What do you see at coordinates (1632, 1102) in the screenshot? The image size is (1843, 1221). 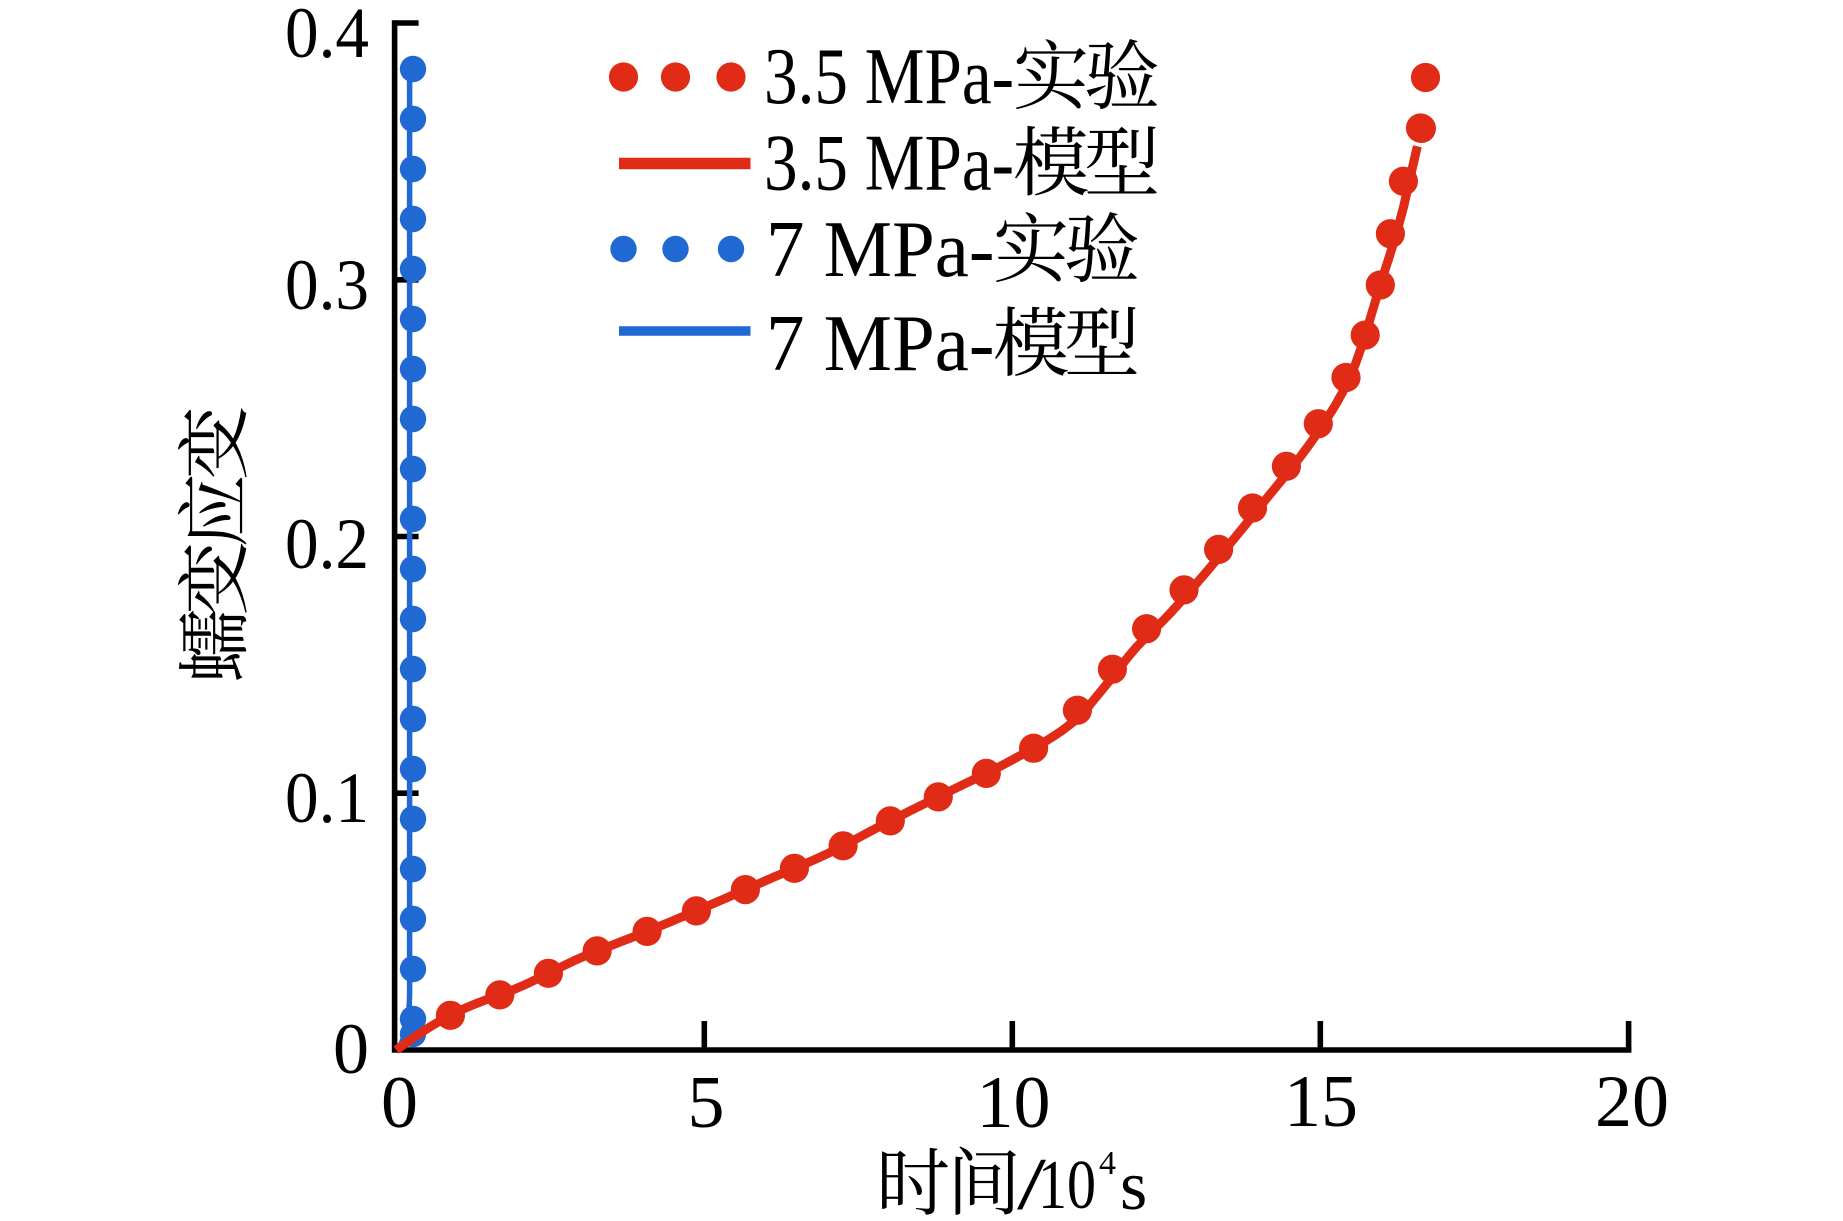 I see `svg-text: 20` at bounding box center [1632, 1102].